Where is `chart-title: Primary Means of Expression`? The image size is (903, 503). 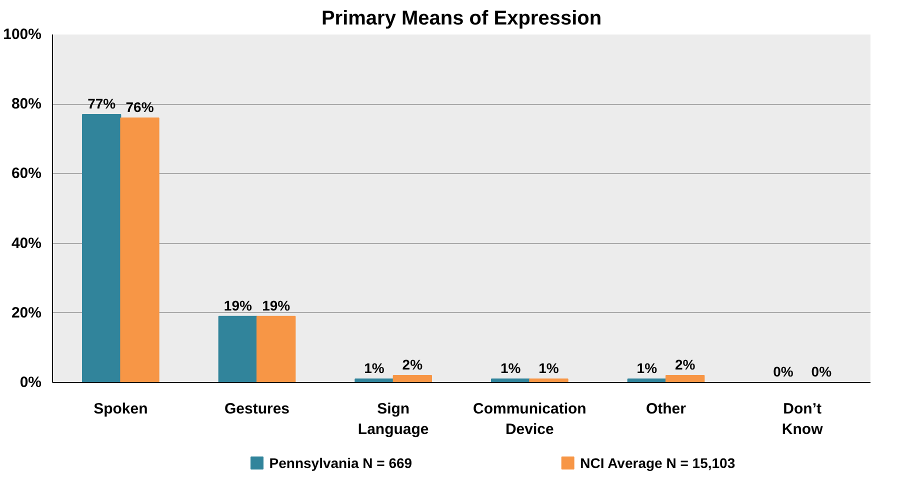
chart-title: Primary Means of Expression is located at coordinates (461, 19).